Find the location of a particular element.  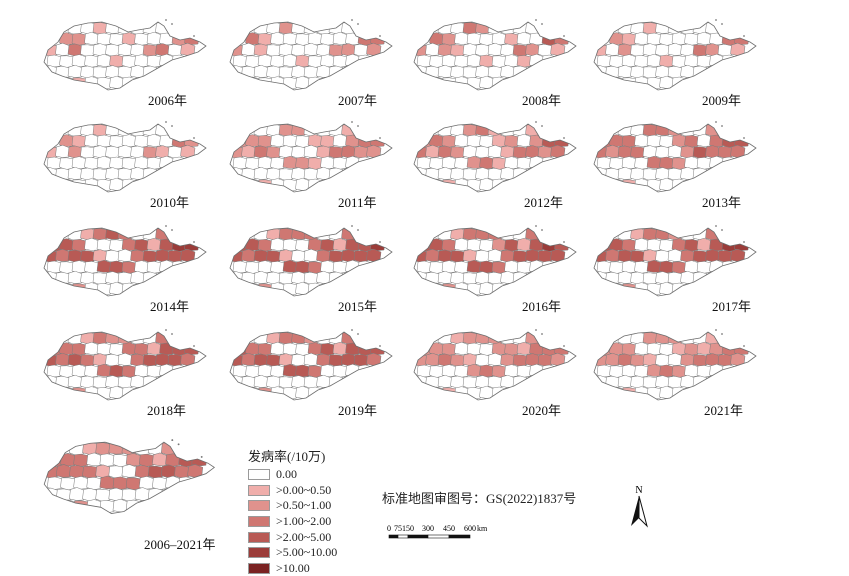

map-panel: 2015年 is located at coordinates (312, 269).